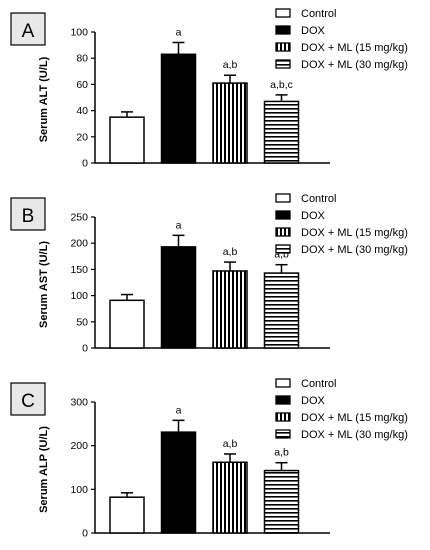  What do you see at coordinates (79, 218) in the screenshot?
I see `y-tick-label: 250` at bounding box center [79, 218].